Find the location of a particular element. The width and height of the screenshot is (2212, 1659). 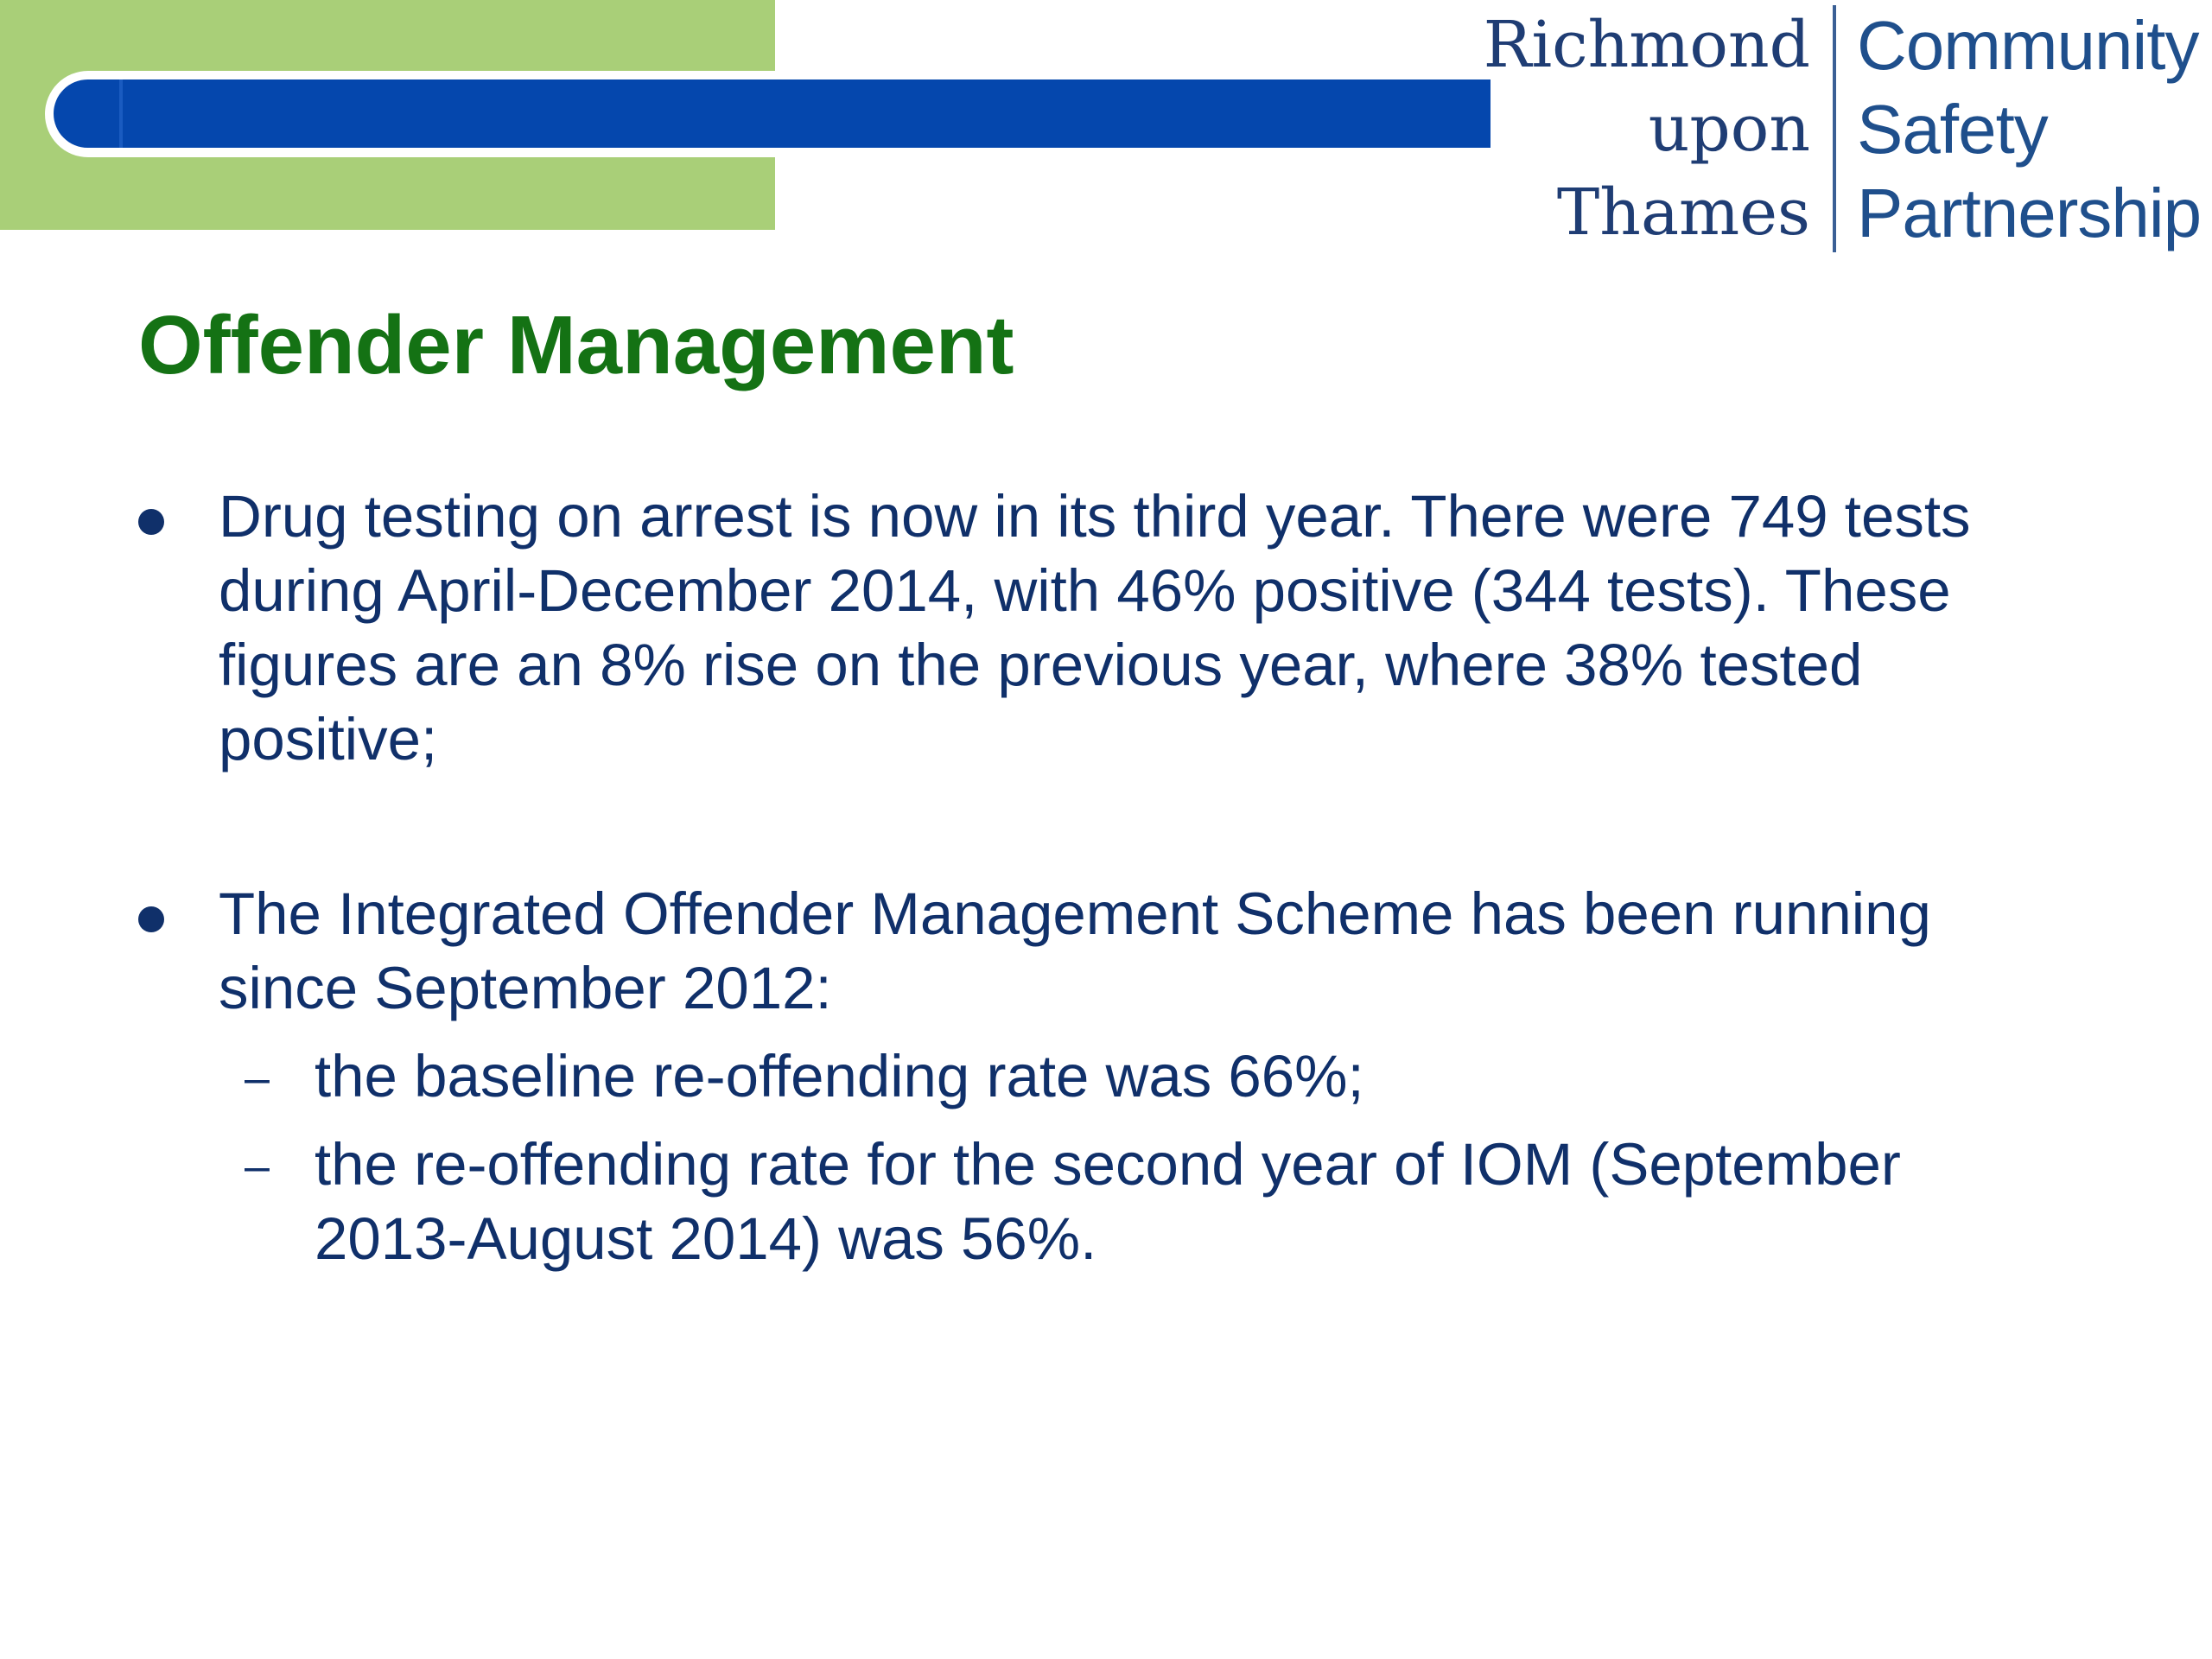

slide-title: Offender Management is located at coordinates (576, 345).